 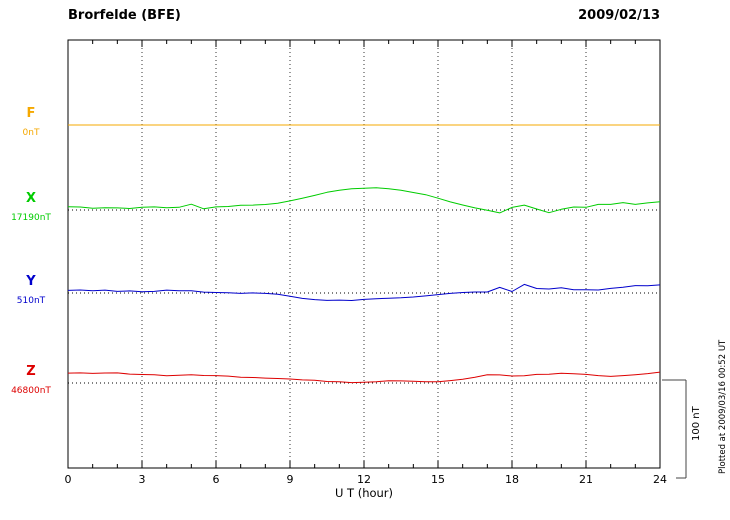 What do you see at coordinates (31, 281) in the screenshot?
I see `channel-letter-Y: Y` at bounding box center [31, 281].